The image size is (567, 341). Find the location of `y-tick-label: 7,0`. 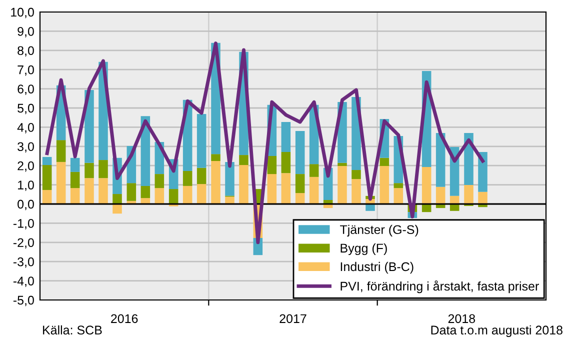

y-tick-label: 7,0 is located at coordinates (26, 70).